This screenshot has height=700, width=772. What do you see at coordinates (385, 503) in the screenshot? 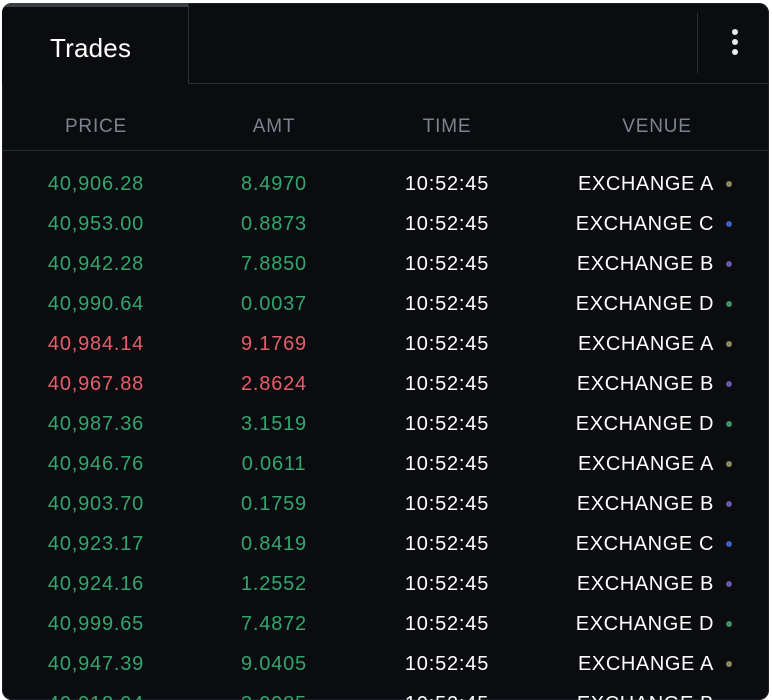
I see `table-row: 40,903.70 0.1759 10:52:45 EXCHANGE B` at bounding box center [385, 503].